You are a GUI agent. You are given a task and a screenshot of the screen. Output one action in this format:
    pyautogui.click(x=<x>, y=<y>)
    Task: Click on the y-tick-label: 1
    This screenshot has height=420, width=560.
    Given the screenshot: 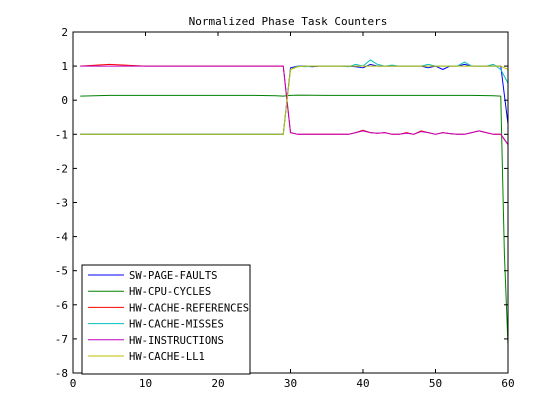 What is the action you would take?
    pyautogui.click(x=64, y=66)
    